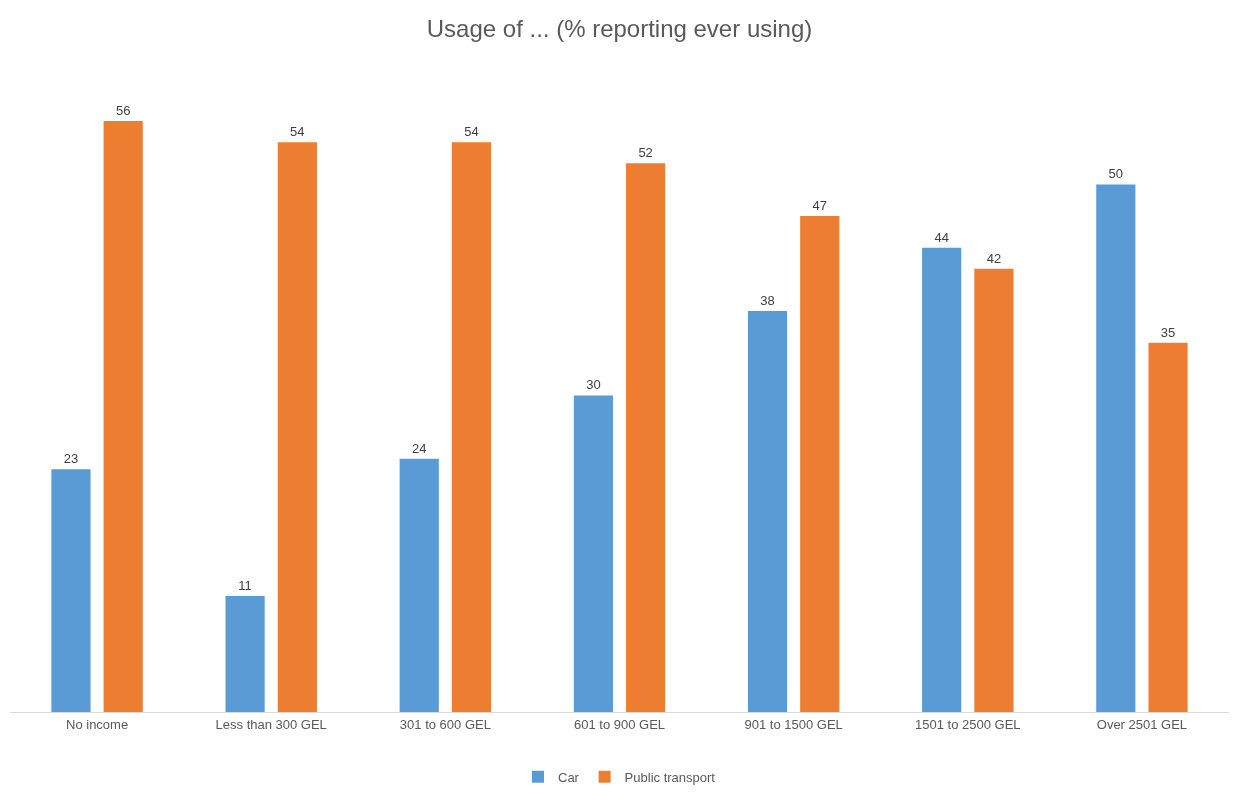 The height and width of the screenshot is (802, 1239). Describe the element at coordinates (767, 301) in the screenshot. I see `data-label: 38` at that location.